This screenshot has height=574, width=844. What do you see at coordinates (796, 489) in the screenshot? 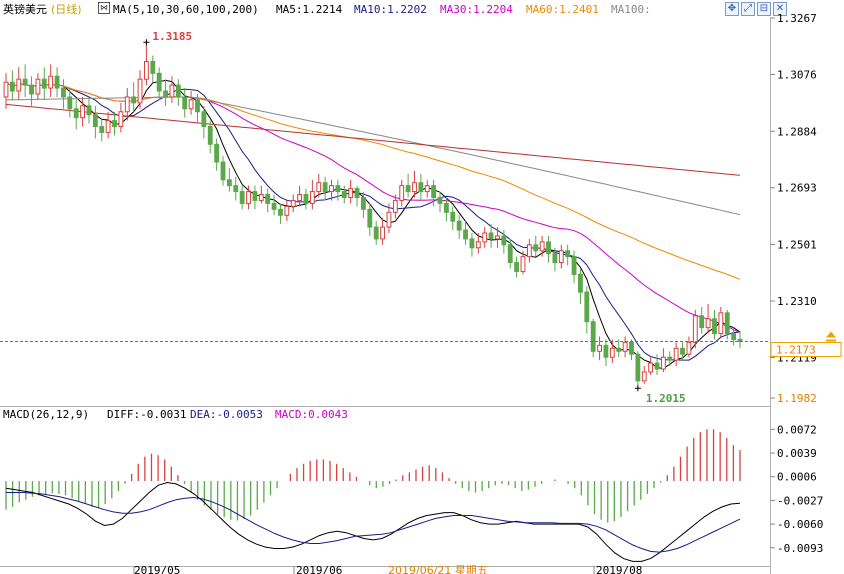
I see `macd-axis: 0.0072 0.0039 0.0006 -0.0027 -0.0060 -0.0093` at bounding box center [796, 489].